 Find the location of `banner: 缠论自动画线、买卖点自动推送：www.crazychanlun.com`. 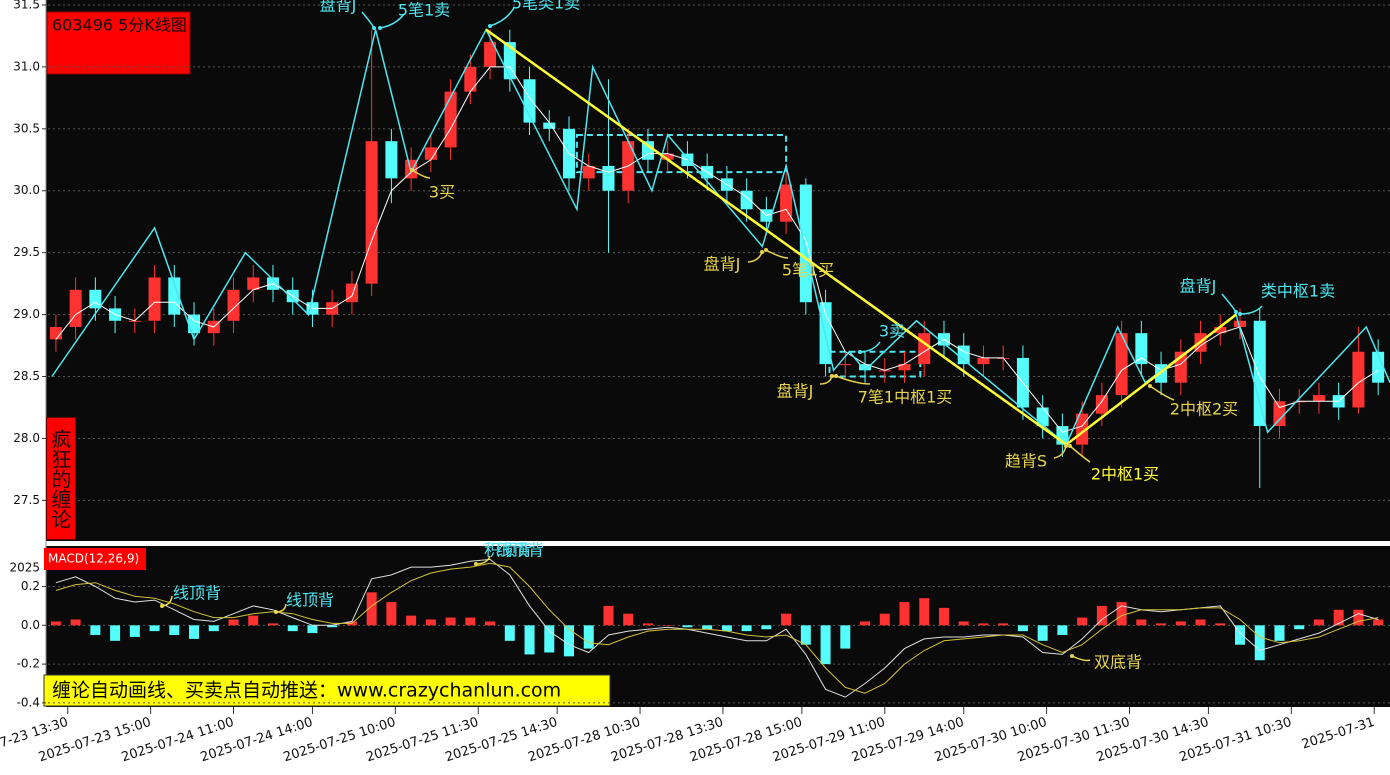

banner: 缠论自动画线、买卖点自动推送：www.crazychanlun.com is located at coordinates (306, 691).